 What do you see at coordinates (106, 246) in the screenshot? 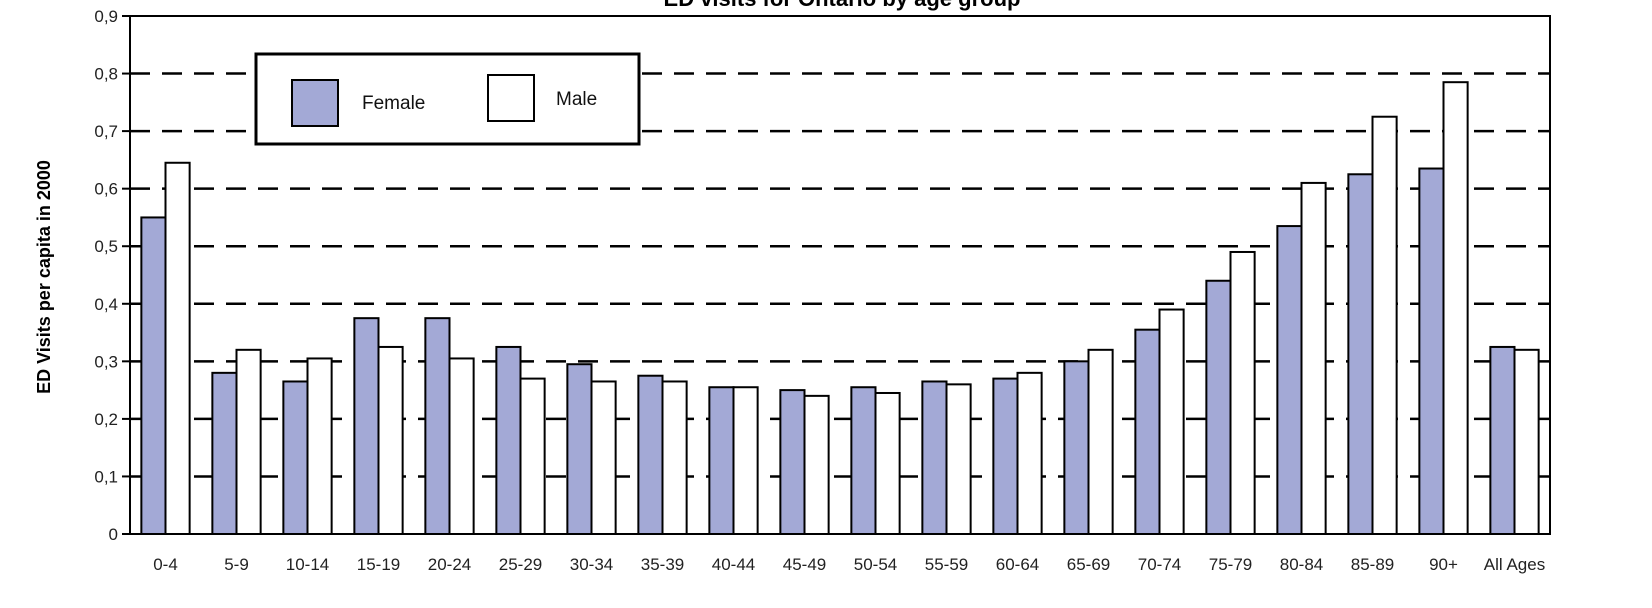
I see `y-tick-label: 0,5` at bounding box center [106, 246].